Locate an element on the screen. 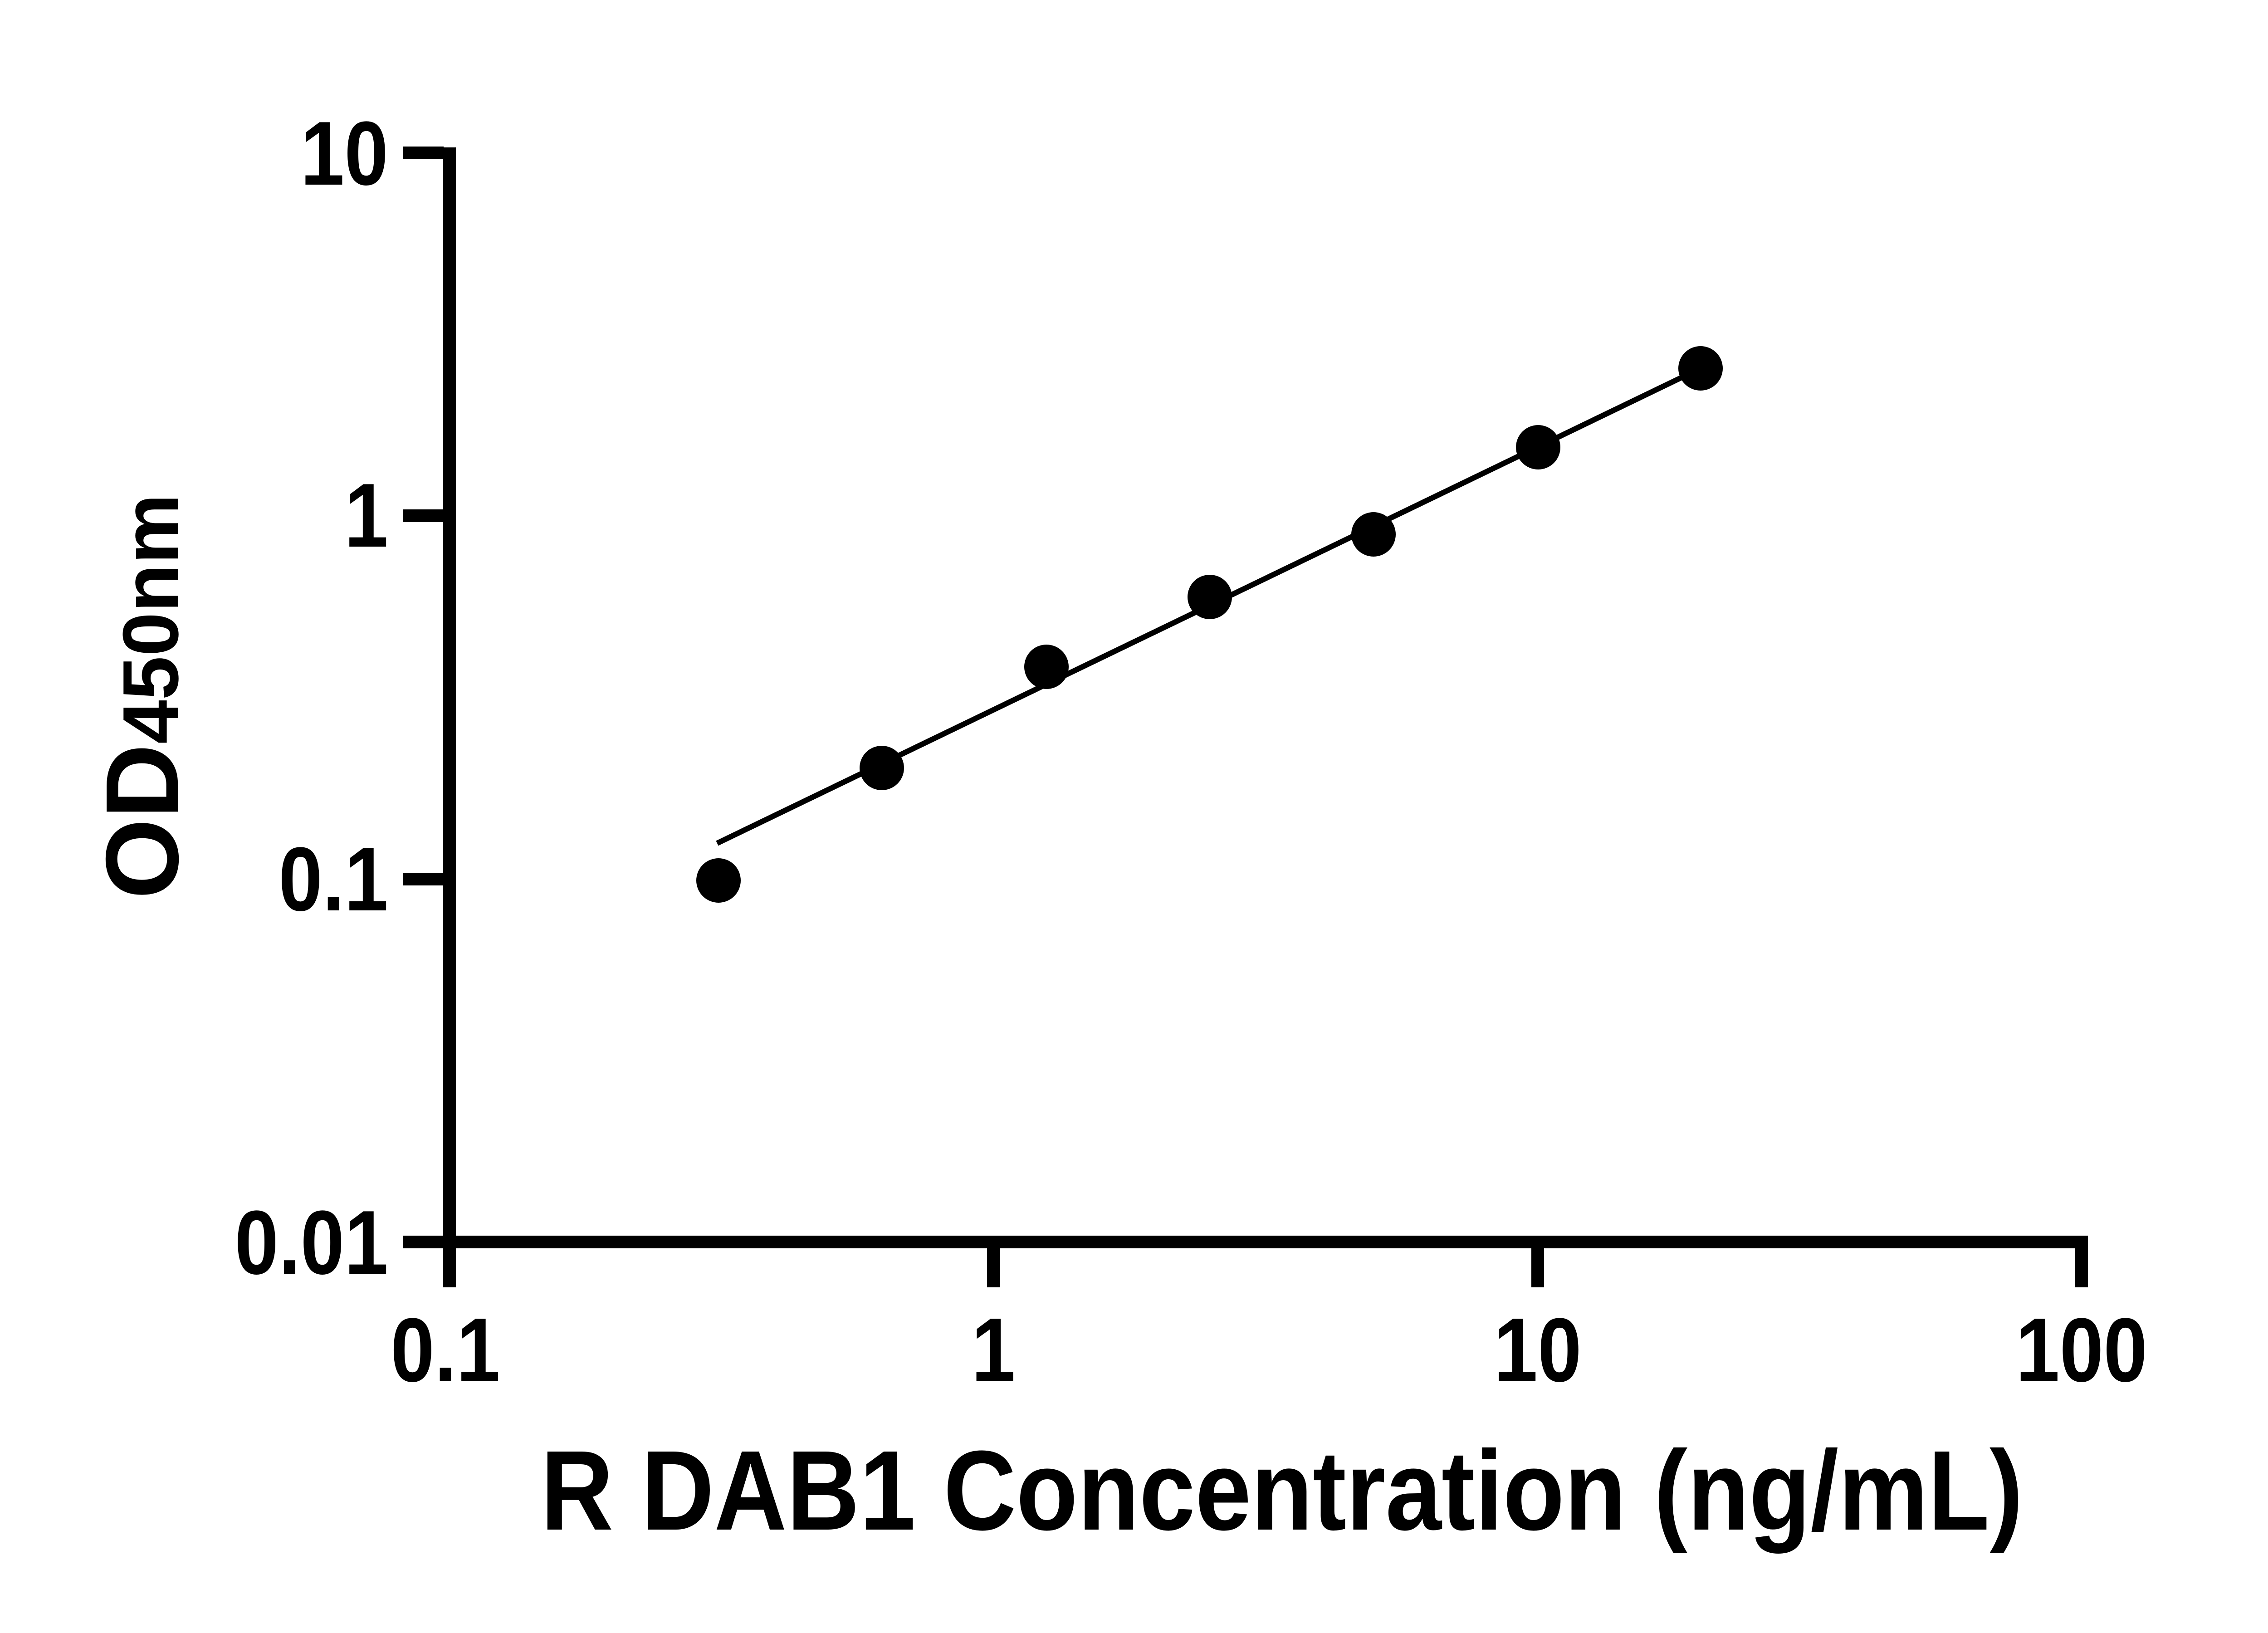 The height and width of the screenshot is (1633, 2268). svg-text: 100 is located at coordinates (2081, 1350).